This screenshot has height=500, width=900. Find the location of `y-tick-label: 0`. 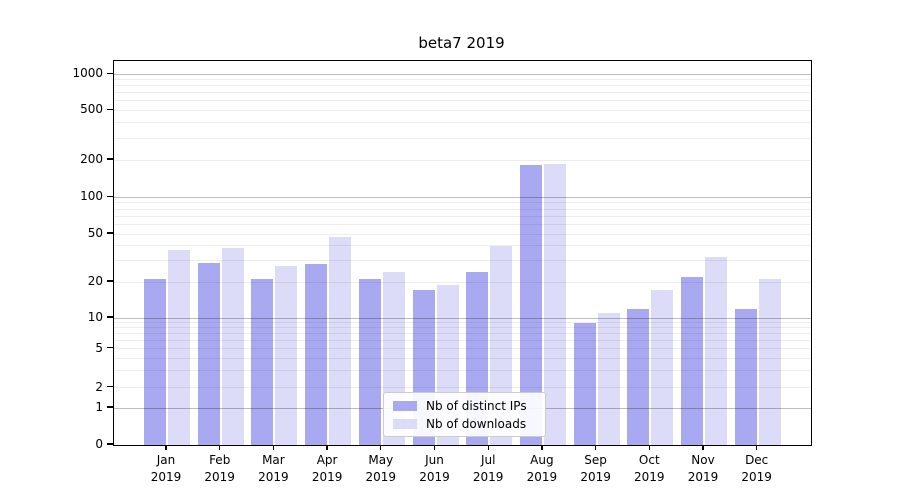

y-tick-label: 0 is located at coordinates (99, 444).